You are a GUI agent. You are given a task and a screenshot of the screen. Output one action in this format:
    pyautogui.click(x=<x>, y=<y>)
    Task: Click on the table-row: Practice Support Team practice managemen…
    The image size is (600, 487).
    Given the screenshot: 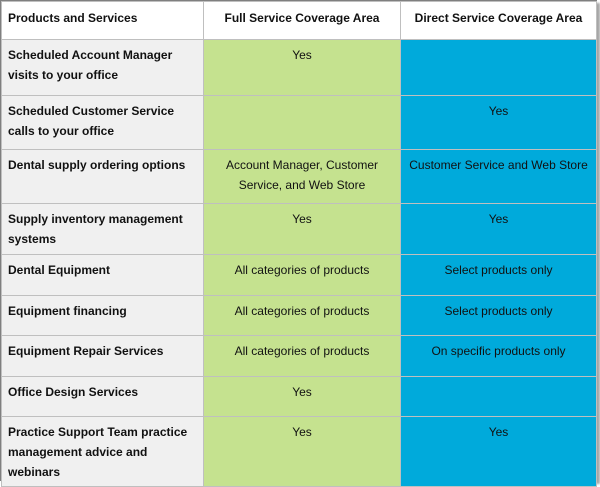 What is the action you would take?
    pyautogui.click(x=299, y=451)
    